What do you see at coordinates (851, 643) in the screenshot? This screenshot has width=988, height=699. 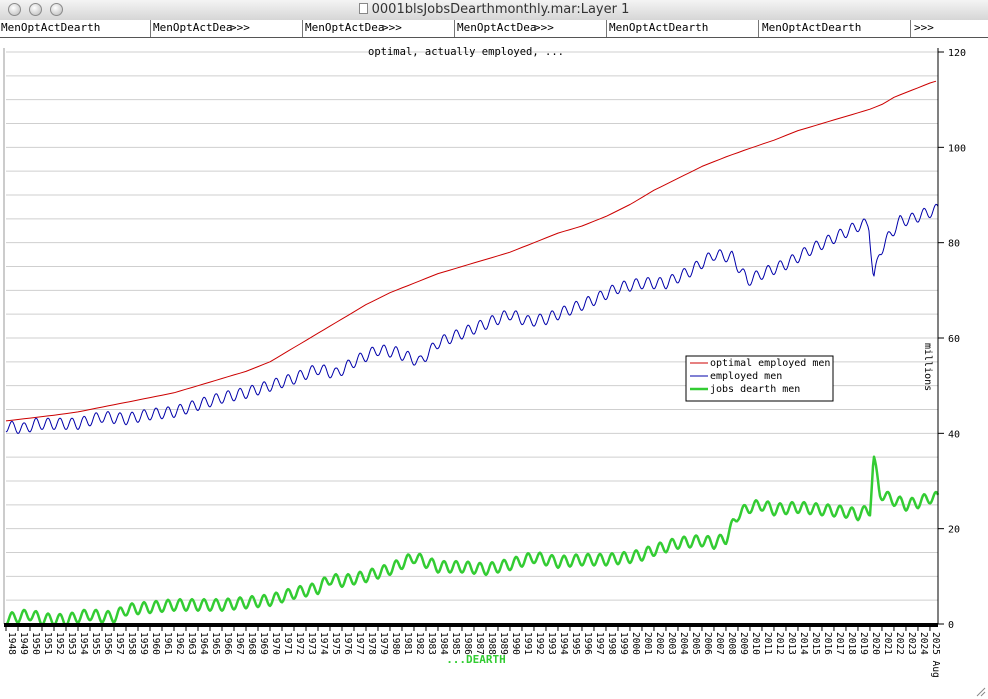 I see `x-tick-label: 2018` at bounding box center [851, 643].